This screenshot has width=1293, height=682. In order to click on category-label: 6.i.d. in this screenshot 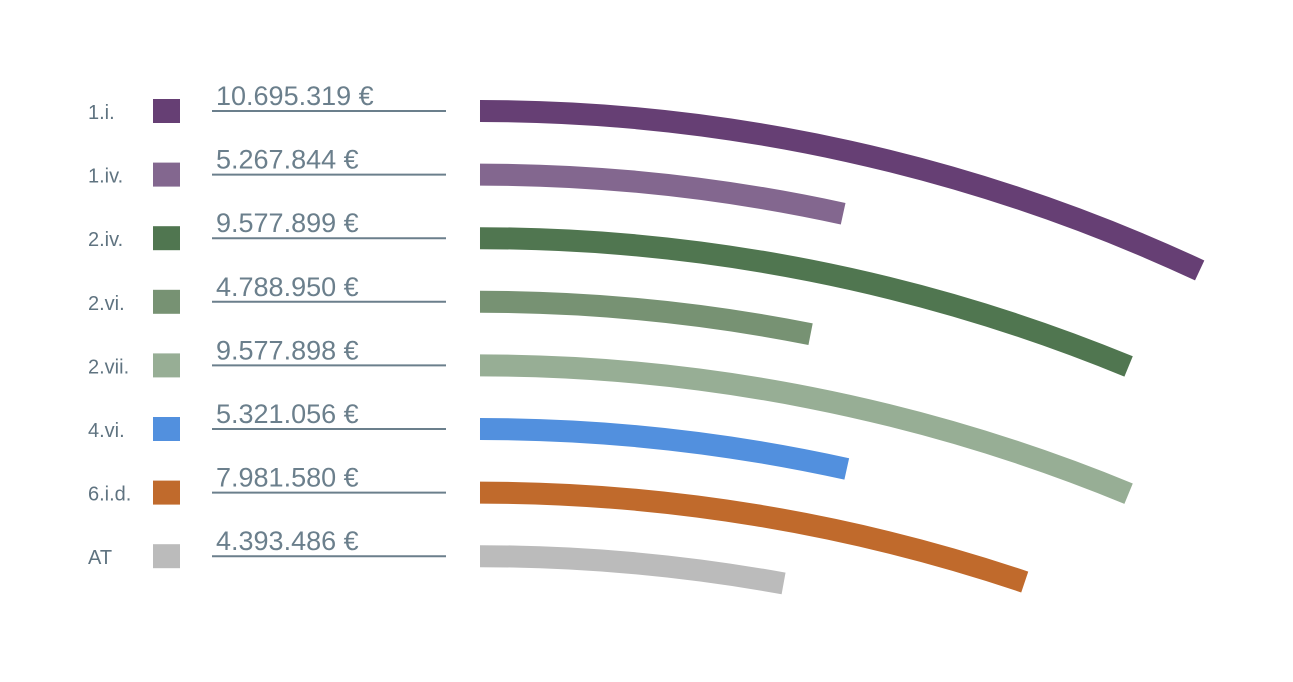, I will do `click(109, 495)`.